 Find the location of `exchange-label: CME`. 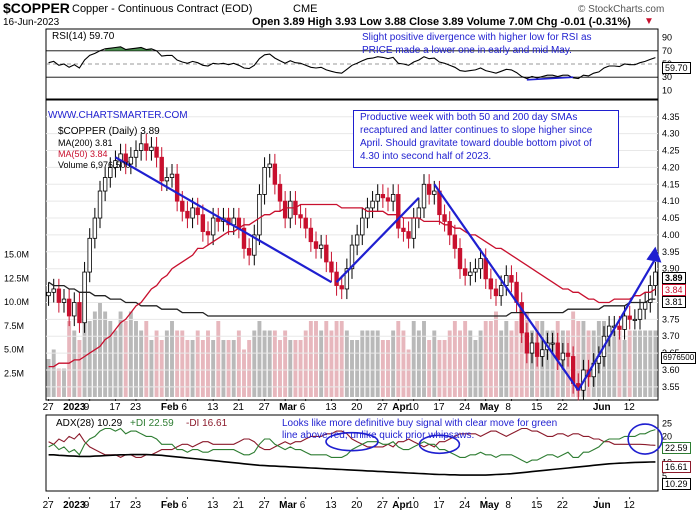

exchange-label: CME is located at coordinates (305, 9).